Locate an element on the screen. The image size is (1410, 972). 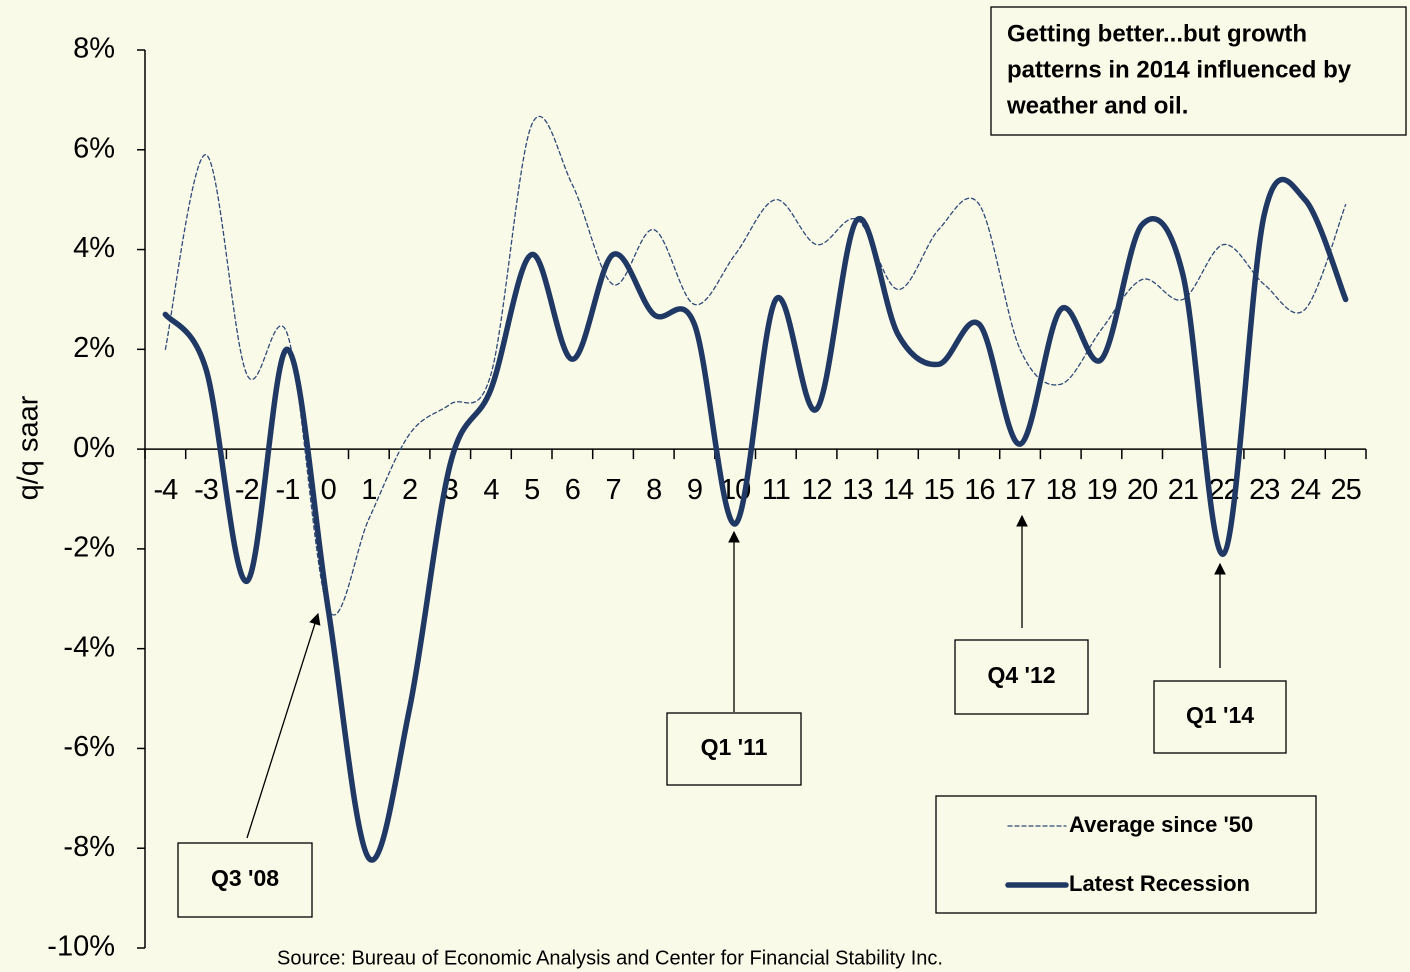
x-tick-label: 24 is located at coordinates (1305, 490).